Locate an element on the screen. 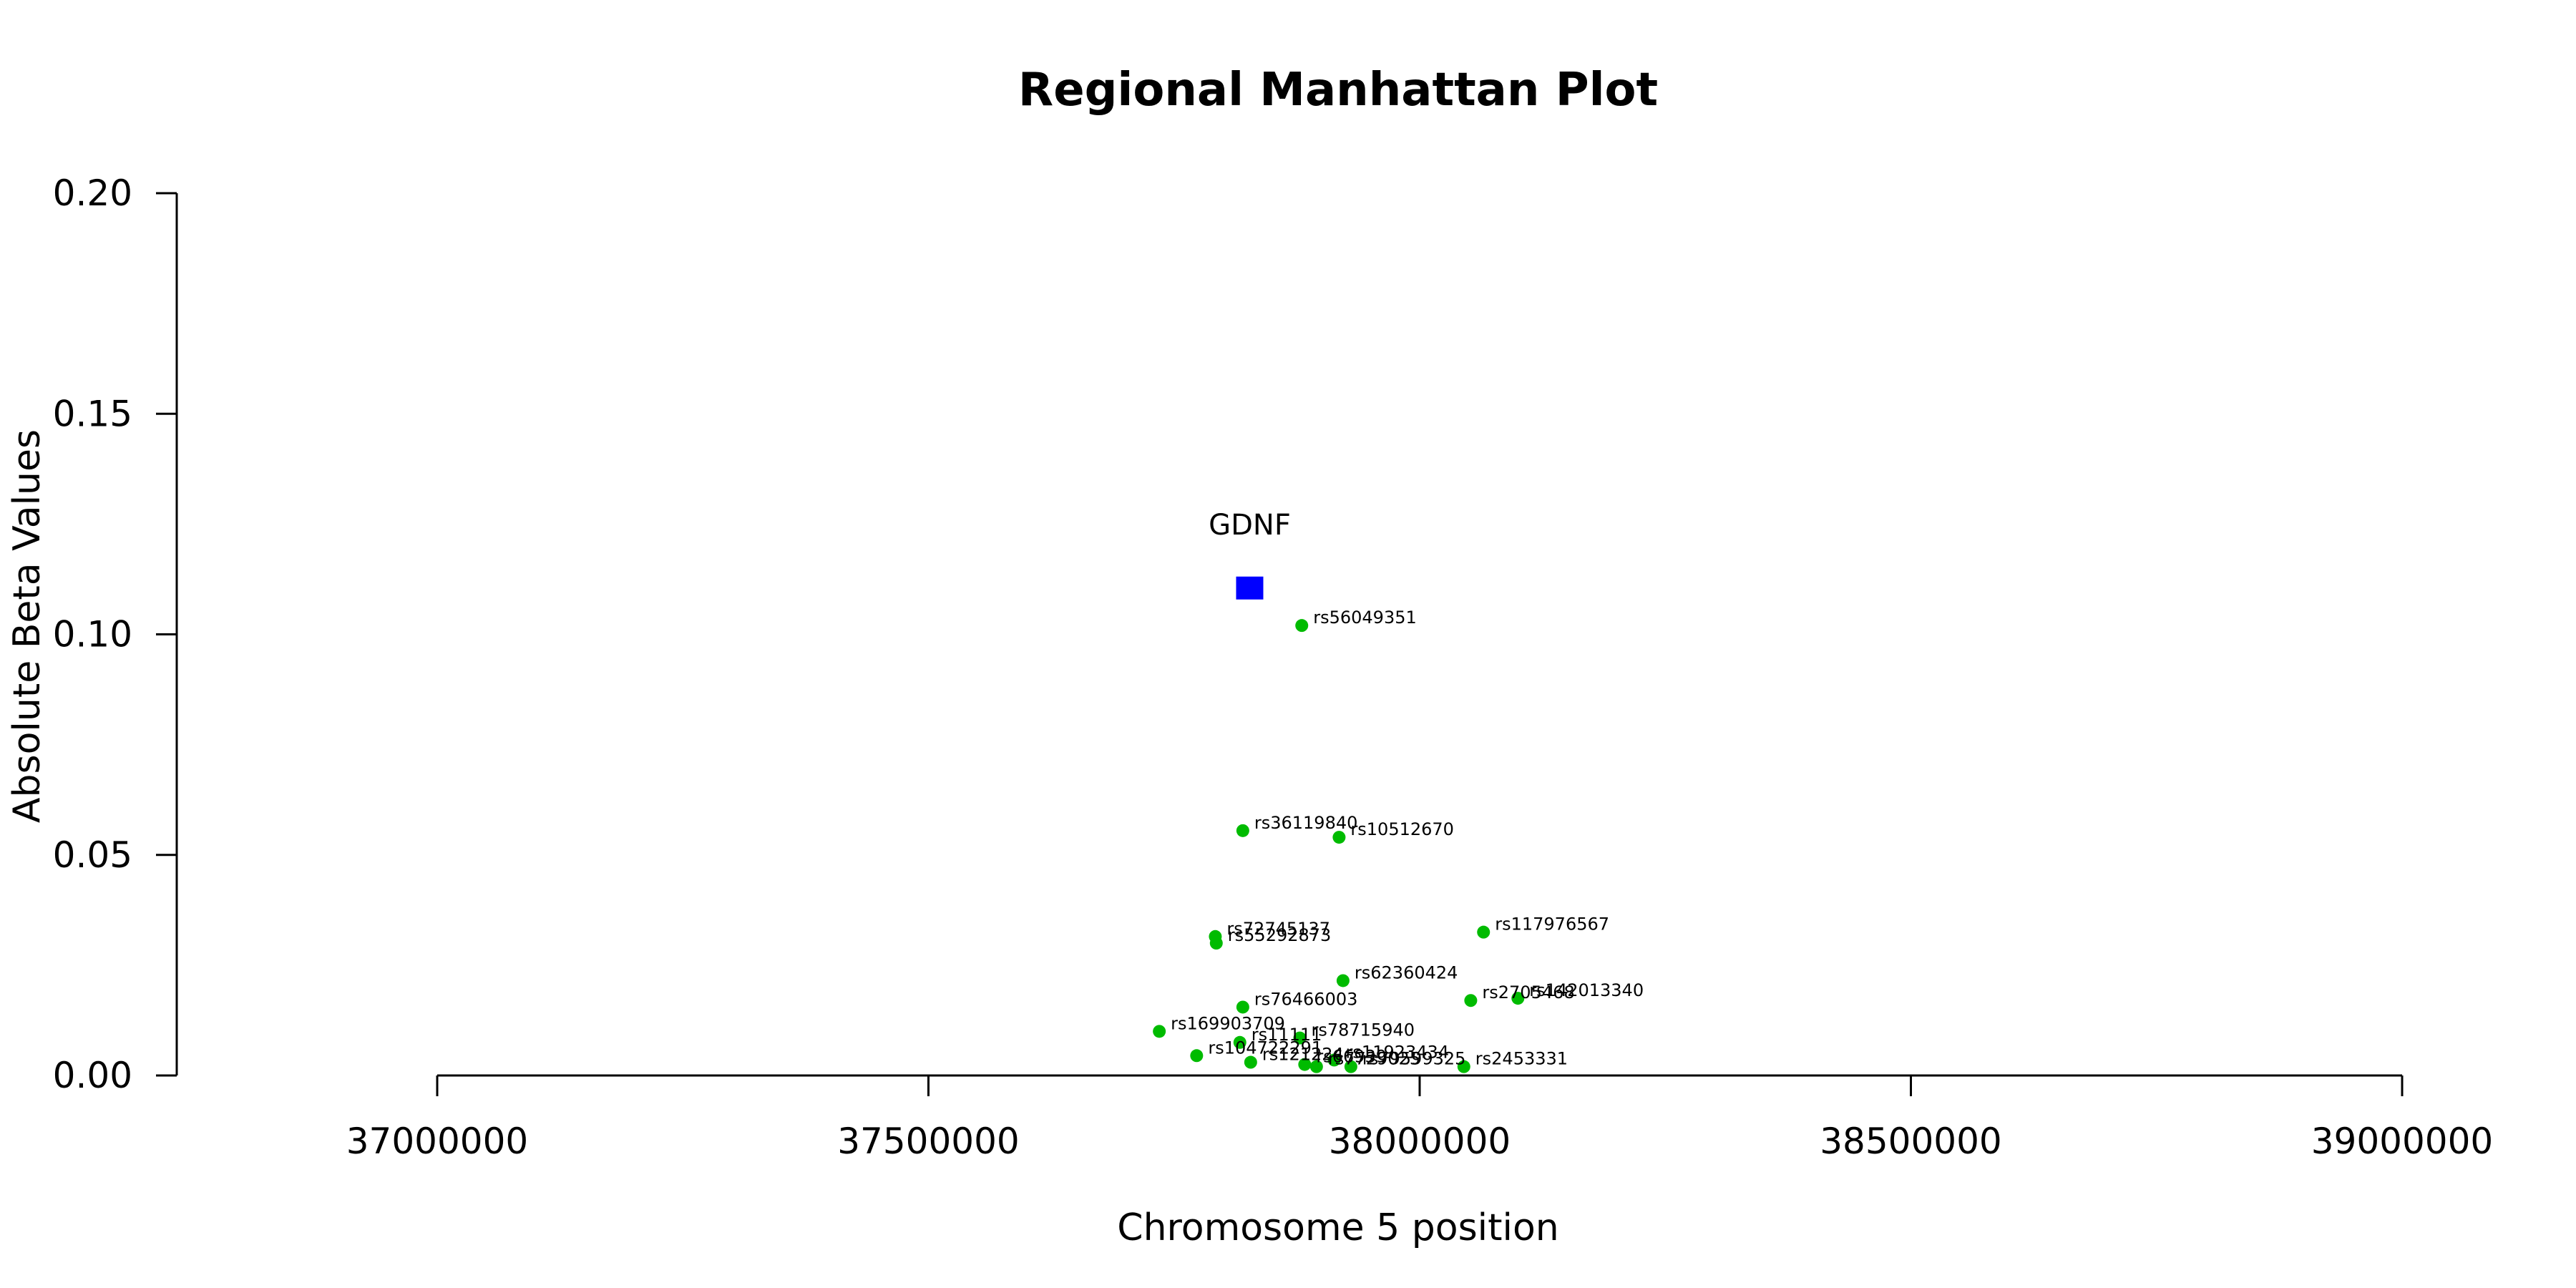 Image resolution: width=2576 pixels, height=1288 pixels. snp-label: rs76466003 is located at coordinates (1306, 999).